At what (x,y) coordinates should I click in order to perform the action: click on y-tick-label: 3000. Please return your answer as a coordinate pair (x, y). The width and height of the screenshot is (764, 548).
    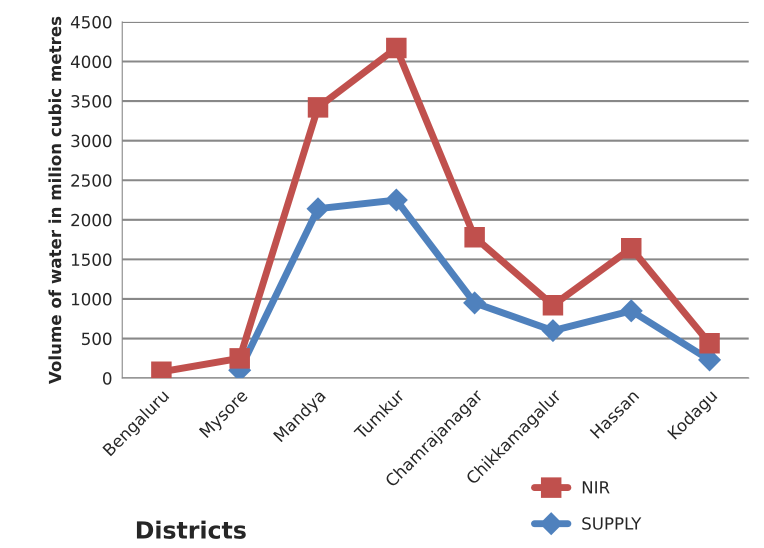
    Looking at the image, I should click on (91, 141).